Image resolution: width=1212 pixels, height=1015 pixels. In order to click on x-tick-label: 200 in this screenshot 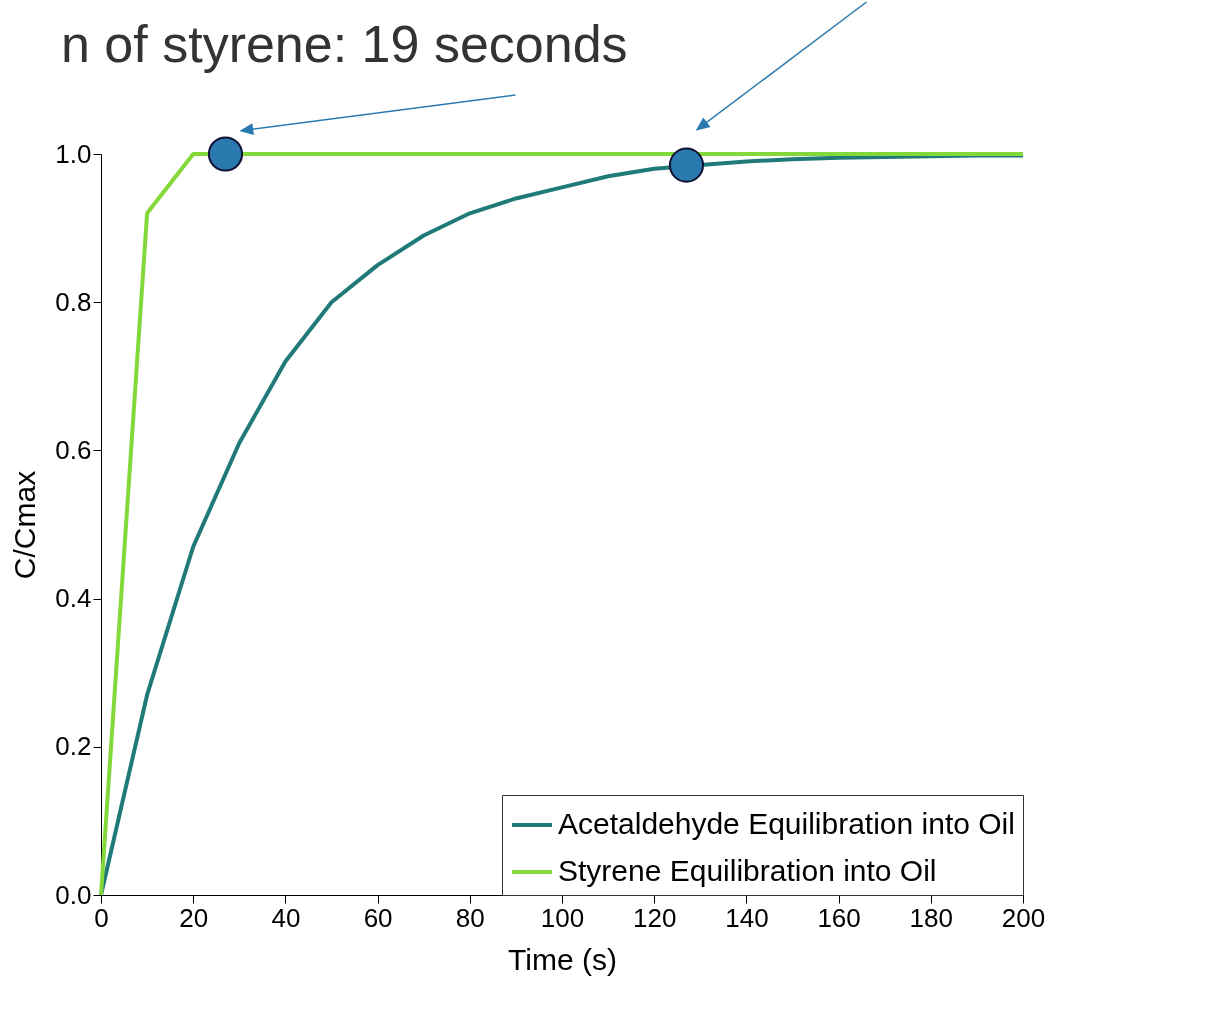, I will do `click(1023, 917)`.